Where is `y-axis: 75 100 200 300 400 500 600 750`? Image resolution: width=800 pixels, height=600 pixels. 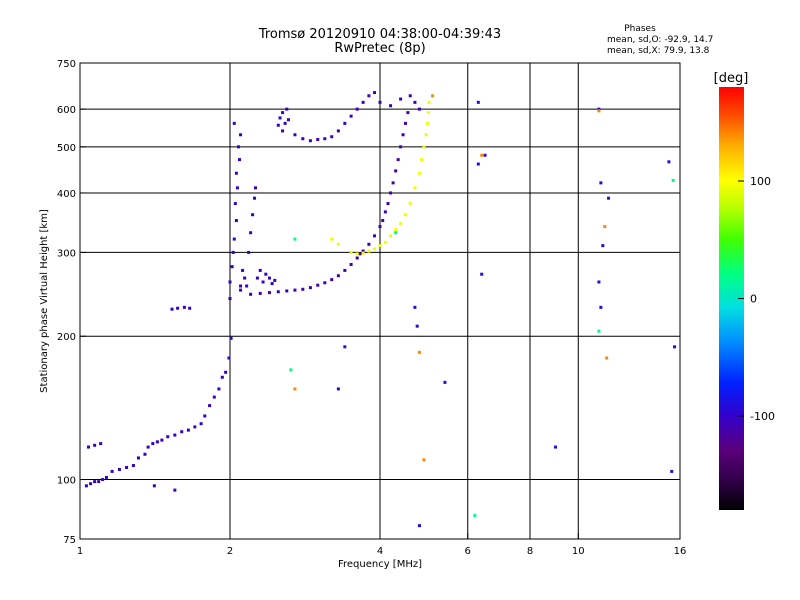
y-axis: 75 100 200 300 400 500 600 750 is located at coordinates (71, 302).